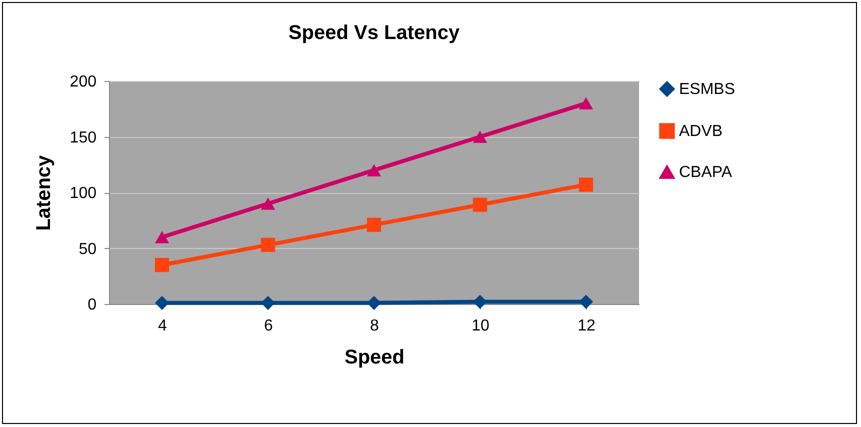 This screenshot has width=861, height=427. Describe the element at coordinates (374, 357) in the screenshot. I see `x-axis-title: Speed` at that location.